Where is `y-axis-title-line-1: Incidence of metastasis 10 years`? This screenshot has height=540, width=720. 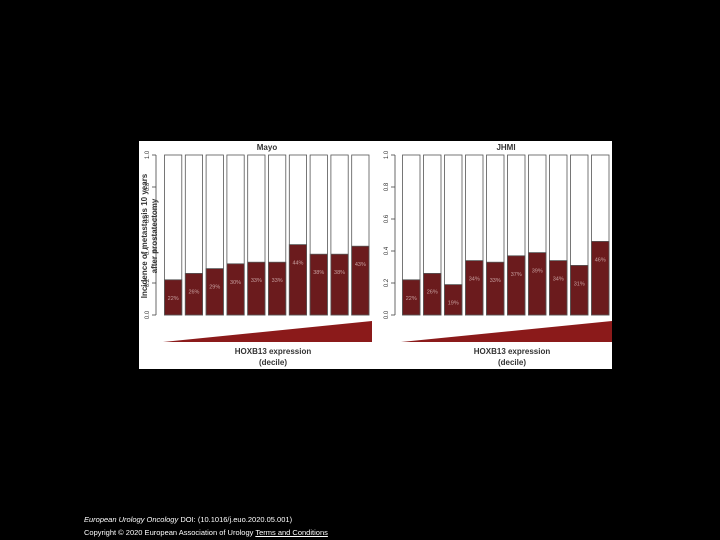 y-axis-title-line-1: Incidence of metastasis 10 years is located at coordinates (144, 235).